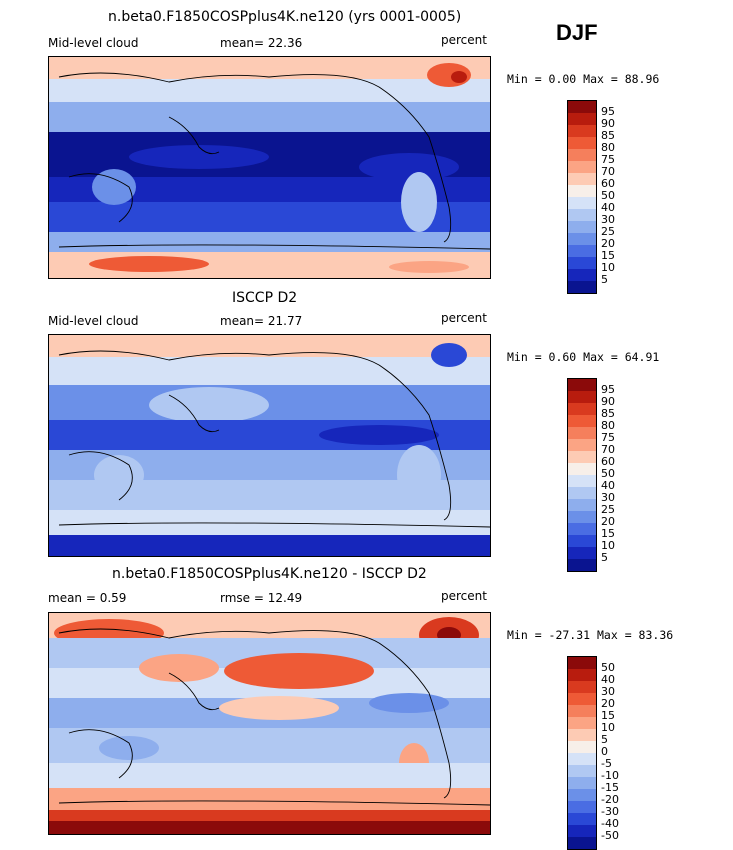  What do you see at coordinates (610, 835) in the screenshot?
I see `colorbar-tick-label: -50` at bounding box center [610, 835].